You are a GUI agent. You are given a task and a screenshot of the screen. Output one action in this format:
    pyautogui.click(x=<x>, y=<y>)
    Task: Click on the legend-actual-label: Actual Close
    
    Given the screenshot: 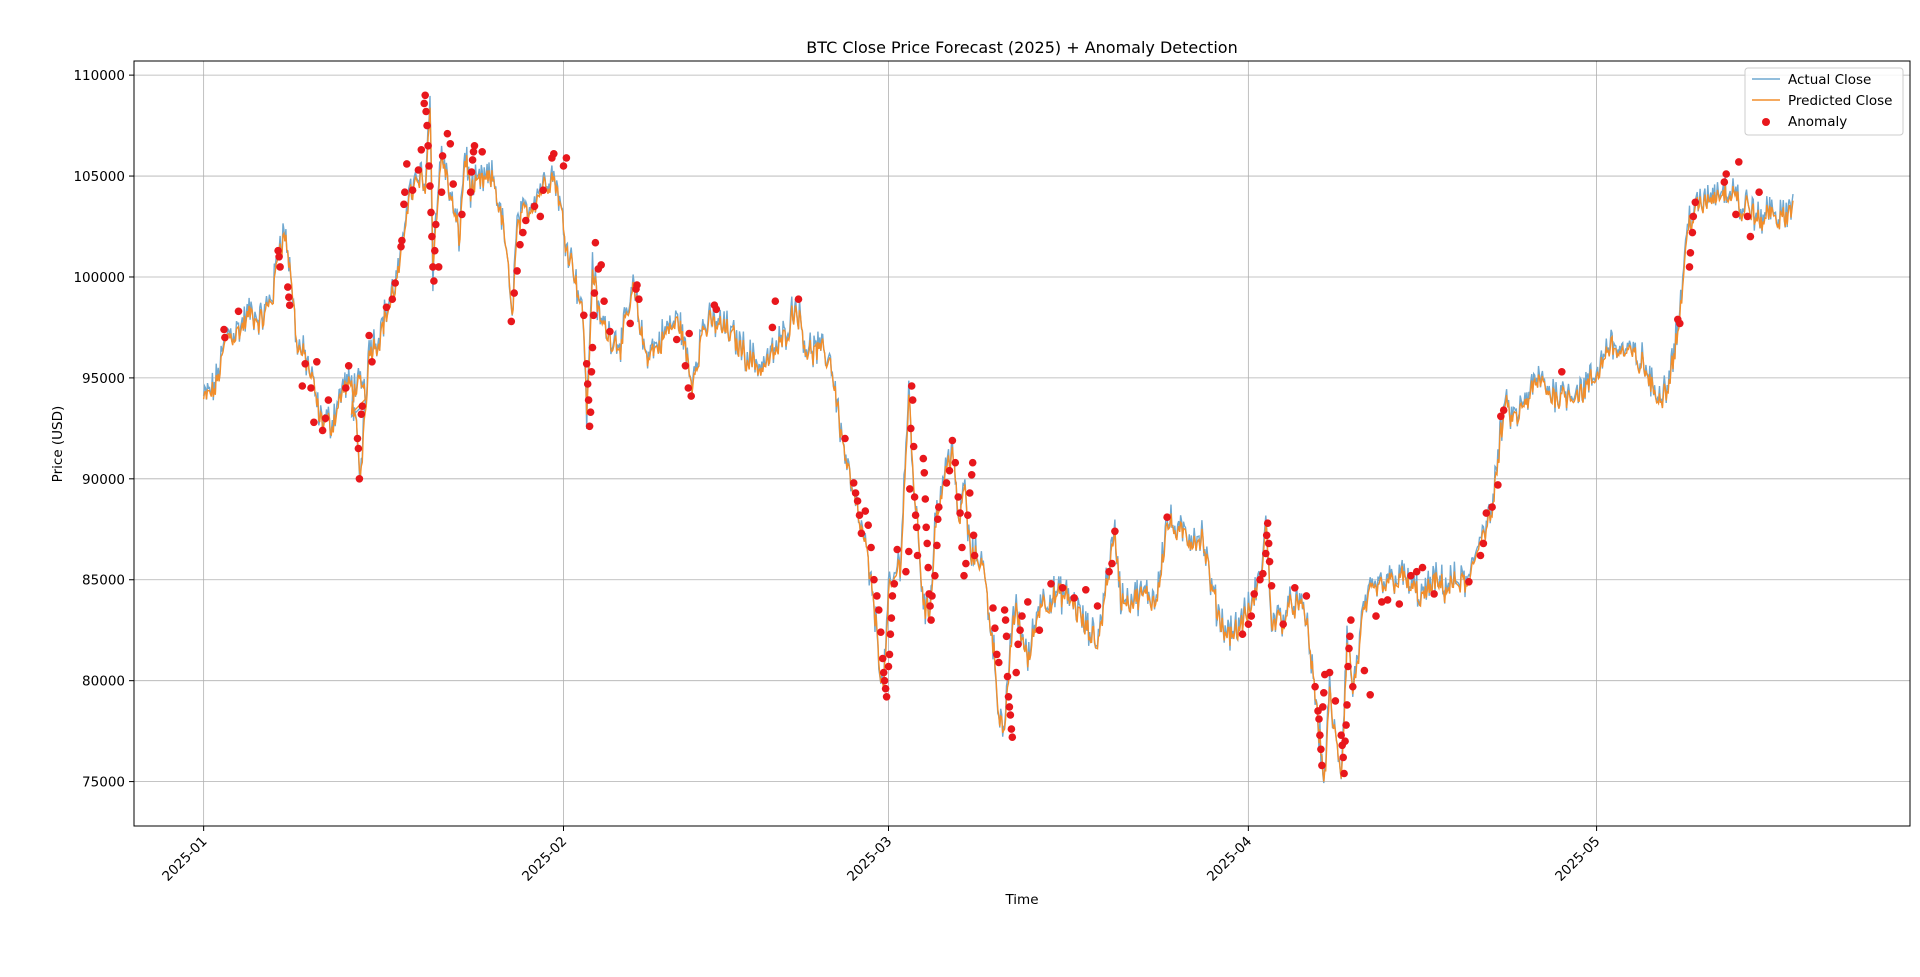 What is the action you would take?
    pyautogui.click(x=1829, y=80)
    